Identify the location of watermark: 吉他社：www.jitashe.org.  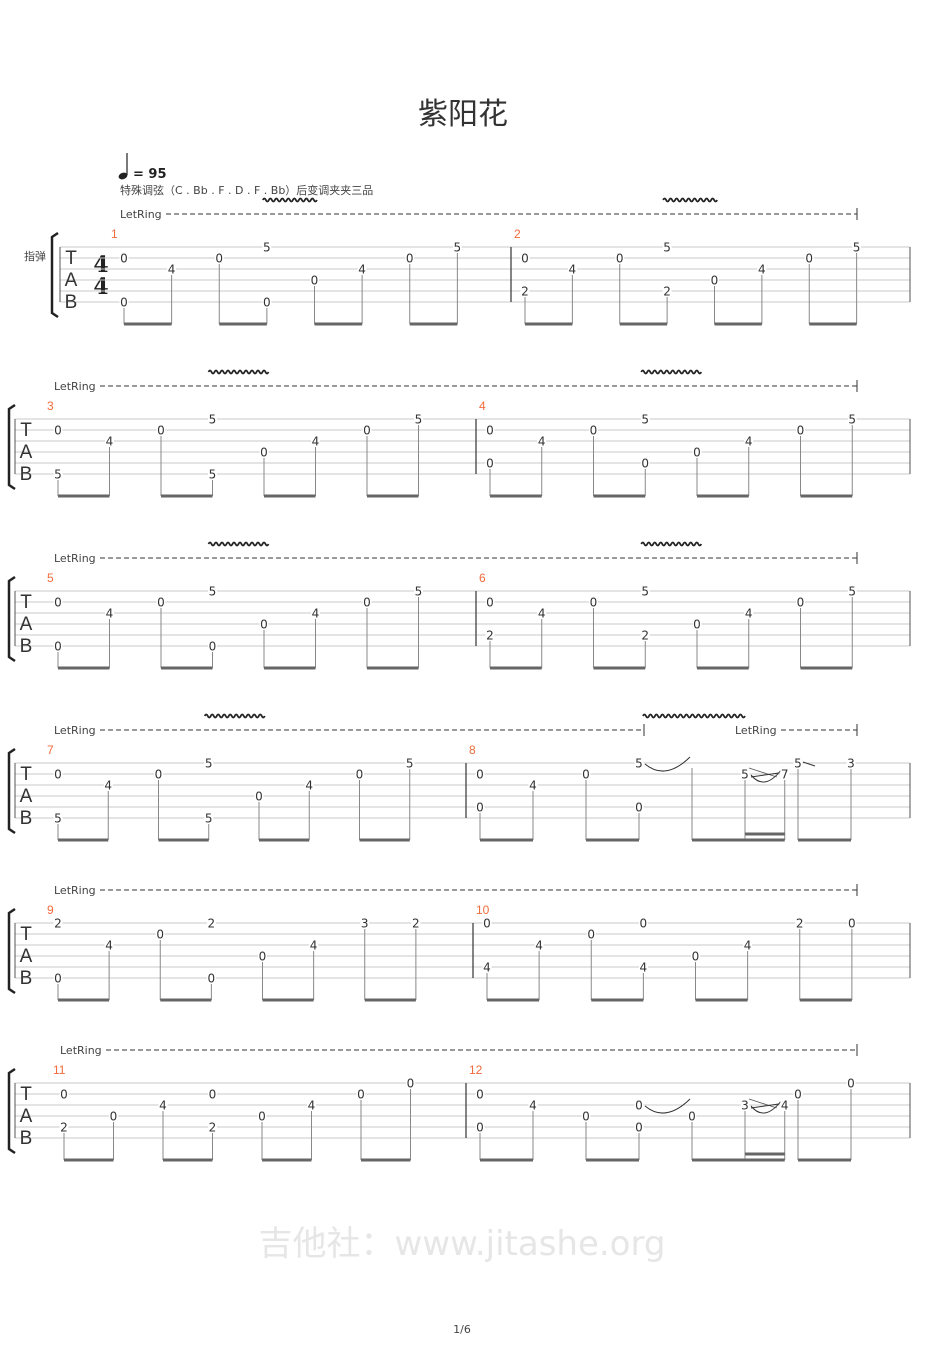
(462, 1244).